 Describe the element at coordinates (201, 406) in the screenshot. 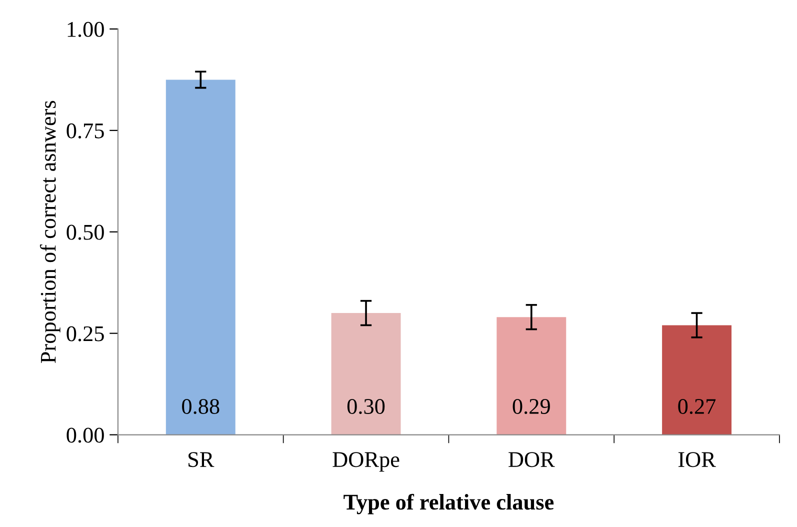

I see `data-label: 0.88` at that location.